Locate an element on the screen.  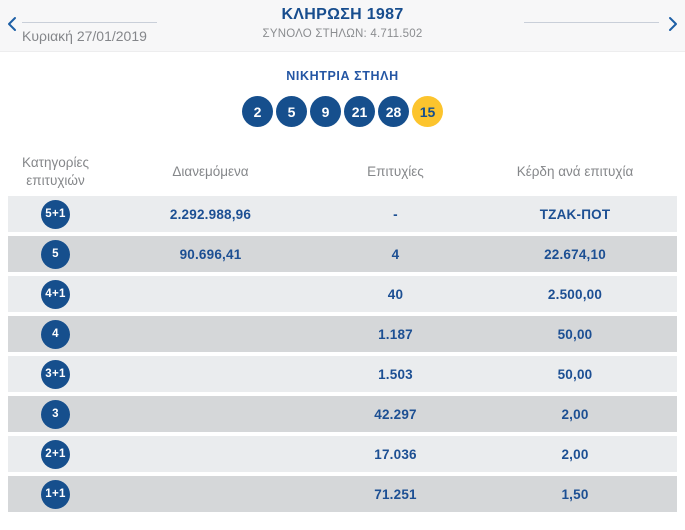
category-badge: 4 is located at coordinates (55, 334).